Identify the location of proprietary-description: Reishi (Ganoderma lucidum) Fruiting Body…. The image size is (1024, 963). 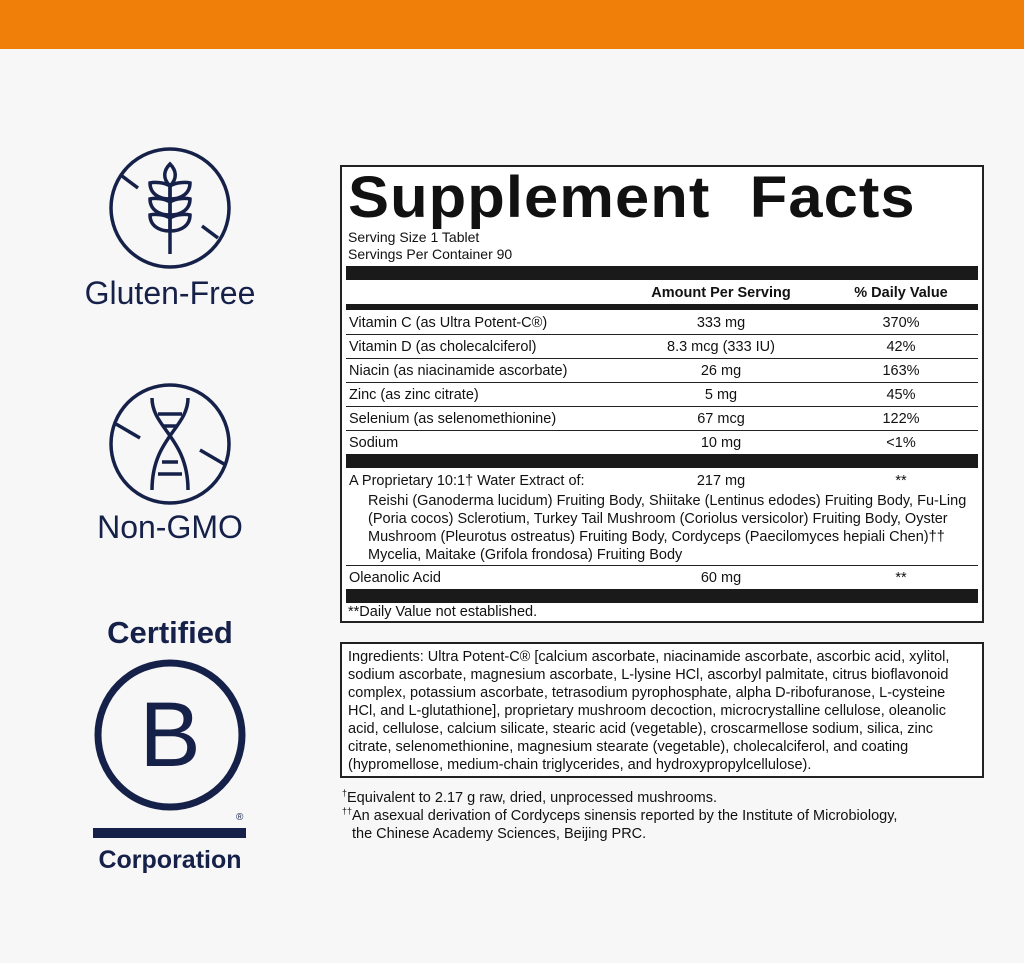
(667, 528).